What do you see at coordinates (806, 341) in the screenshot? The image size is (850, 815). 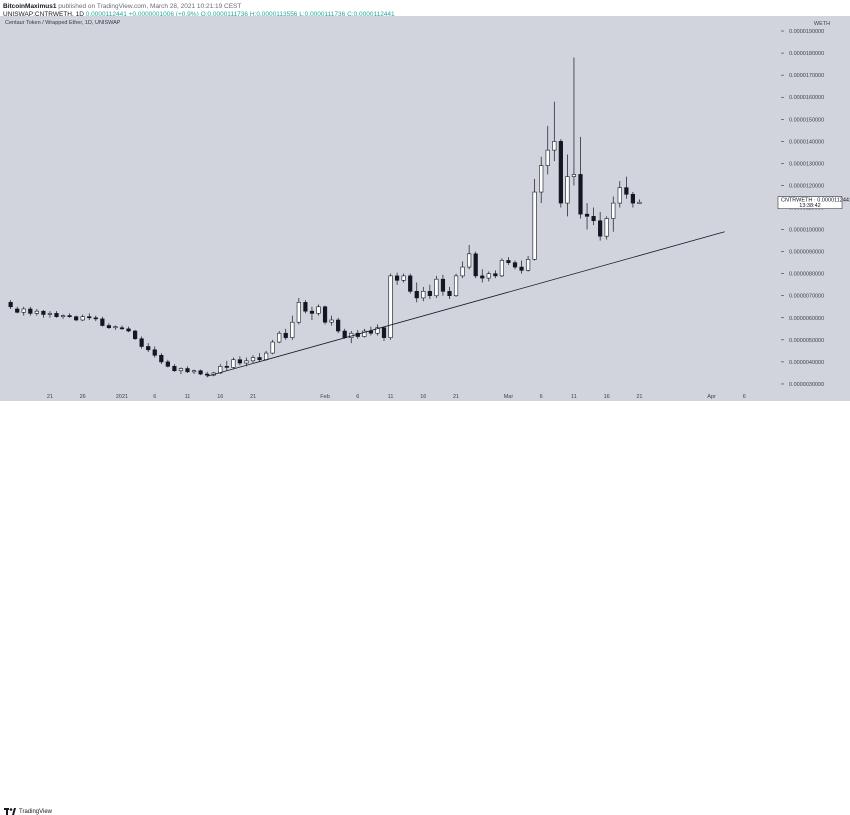 I see `y-tick-label: 0.0000050000` at bounding box center [806, 341].